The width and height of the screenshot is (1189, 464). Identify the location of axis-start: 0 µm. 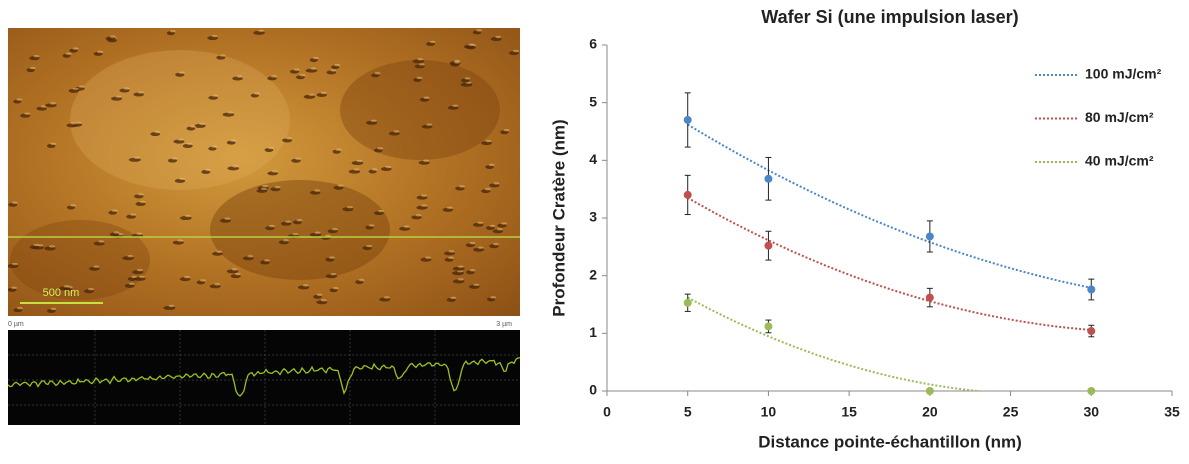
(16, 324).